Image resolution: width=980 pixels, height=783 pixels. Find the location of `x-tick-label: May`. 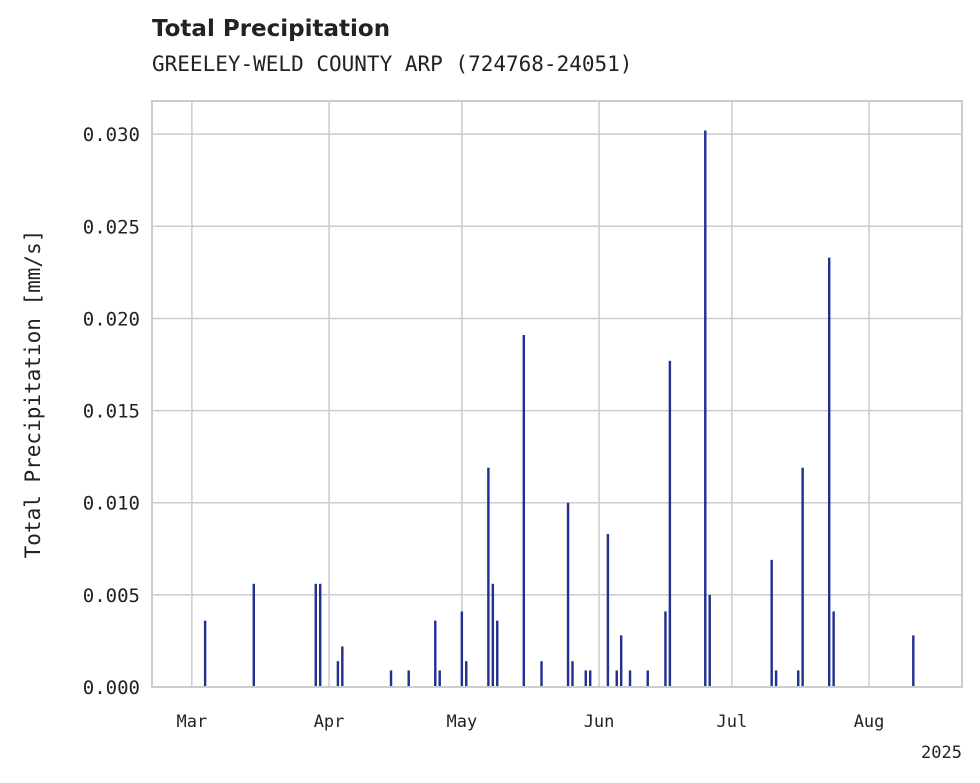

x-tick-label: May is located at coordinates (461, 722).